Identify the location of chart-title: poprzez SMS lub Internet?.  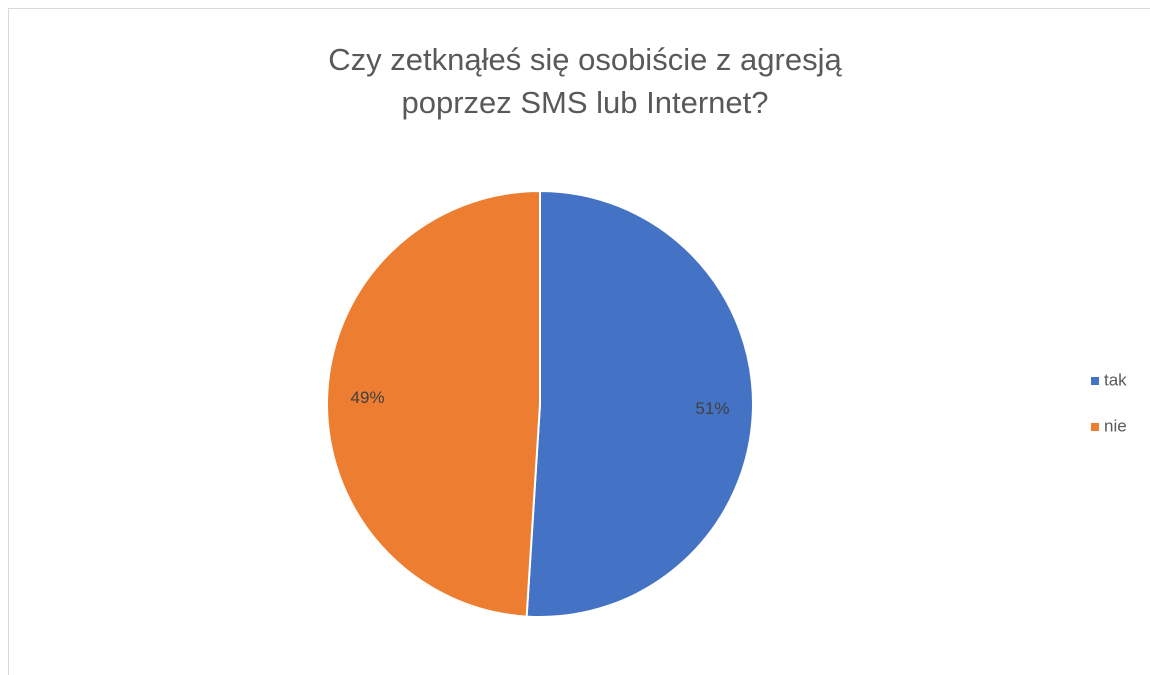
(584, 102).